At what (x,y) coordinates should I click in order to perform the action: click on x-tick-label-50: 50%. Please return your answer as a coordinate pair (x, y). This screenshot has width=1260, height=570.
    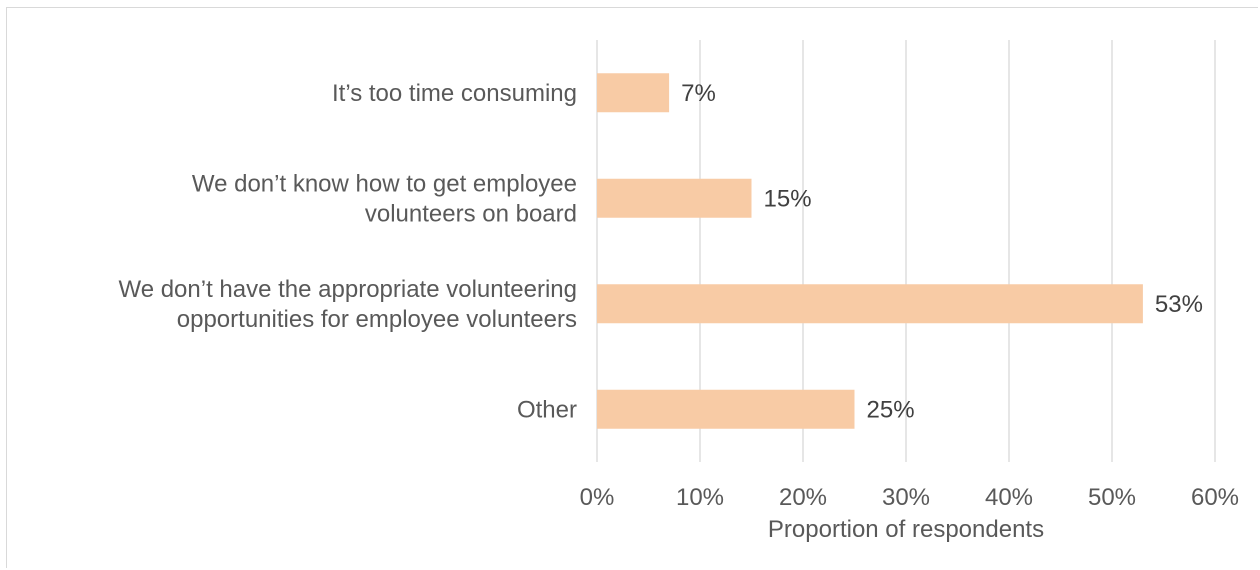
    Looking at the image, I should click on (1112, 497).